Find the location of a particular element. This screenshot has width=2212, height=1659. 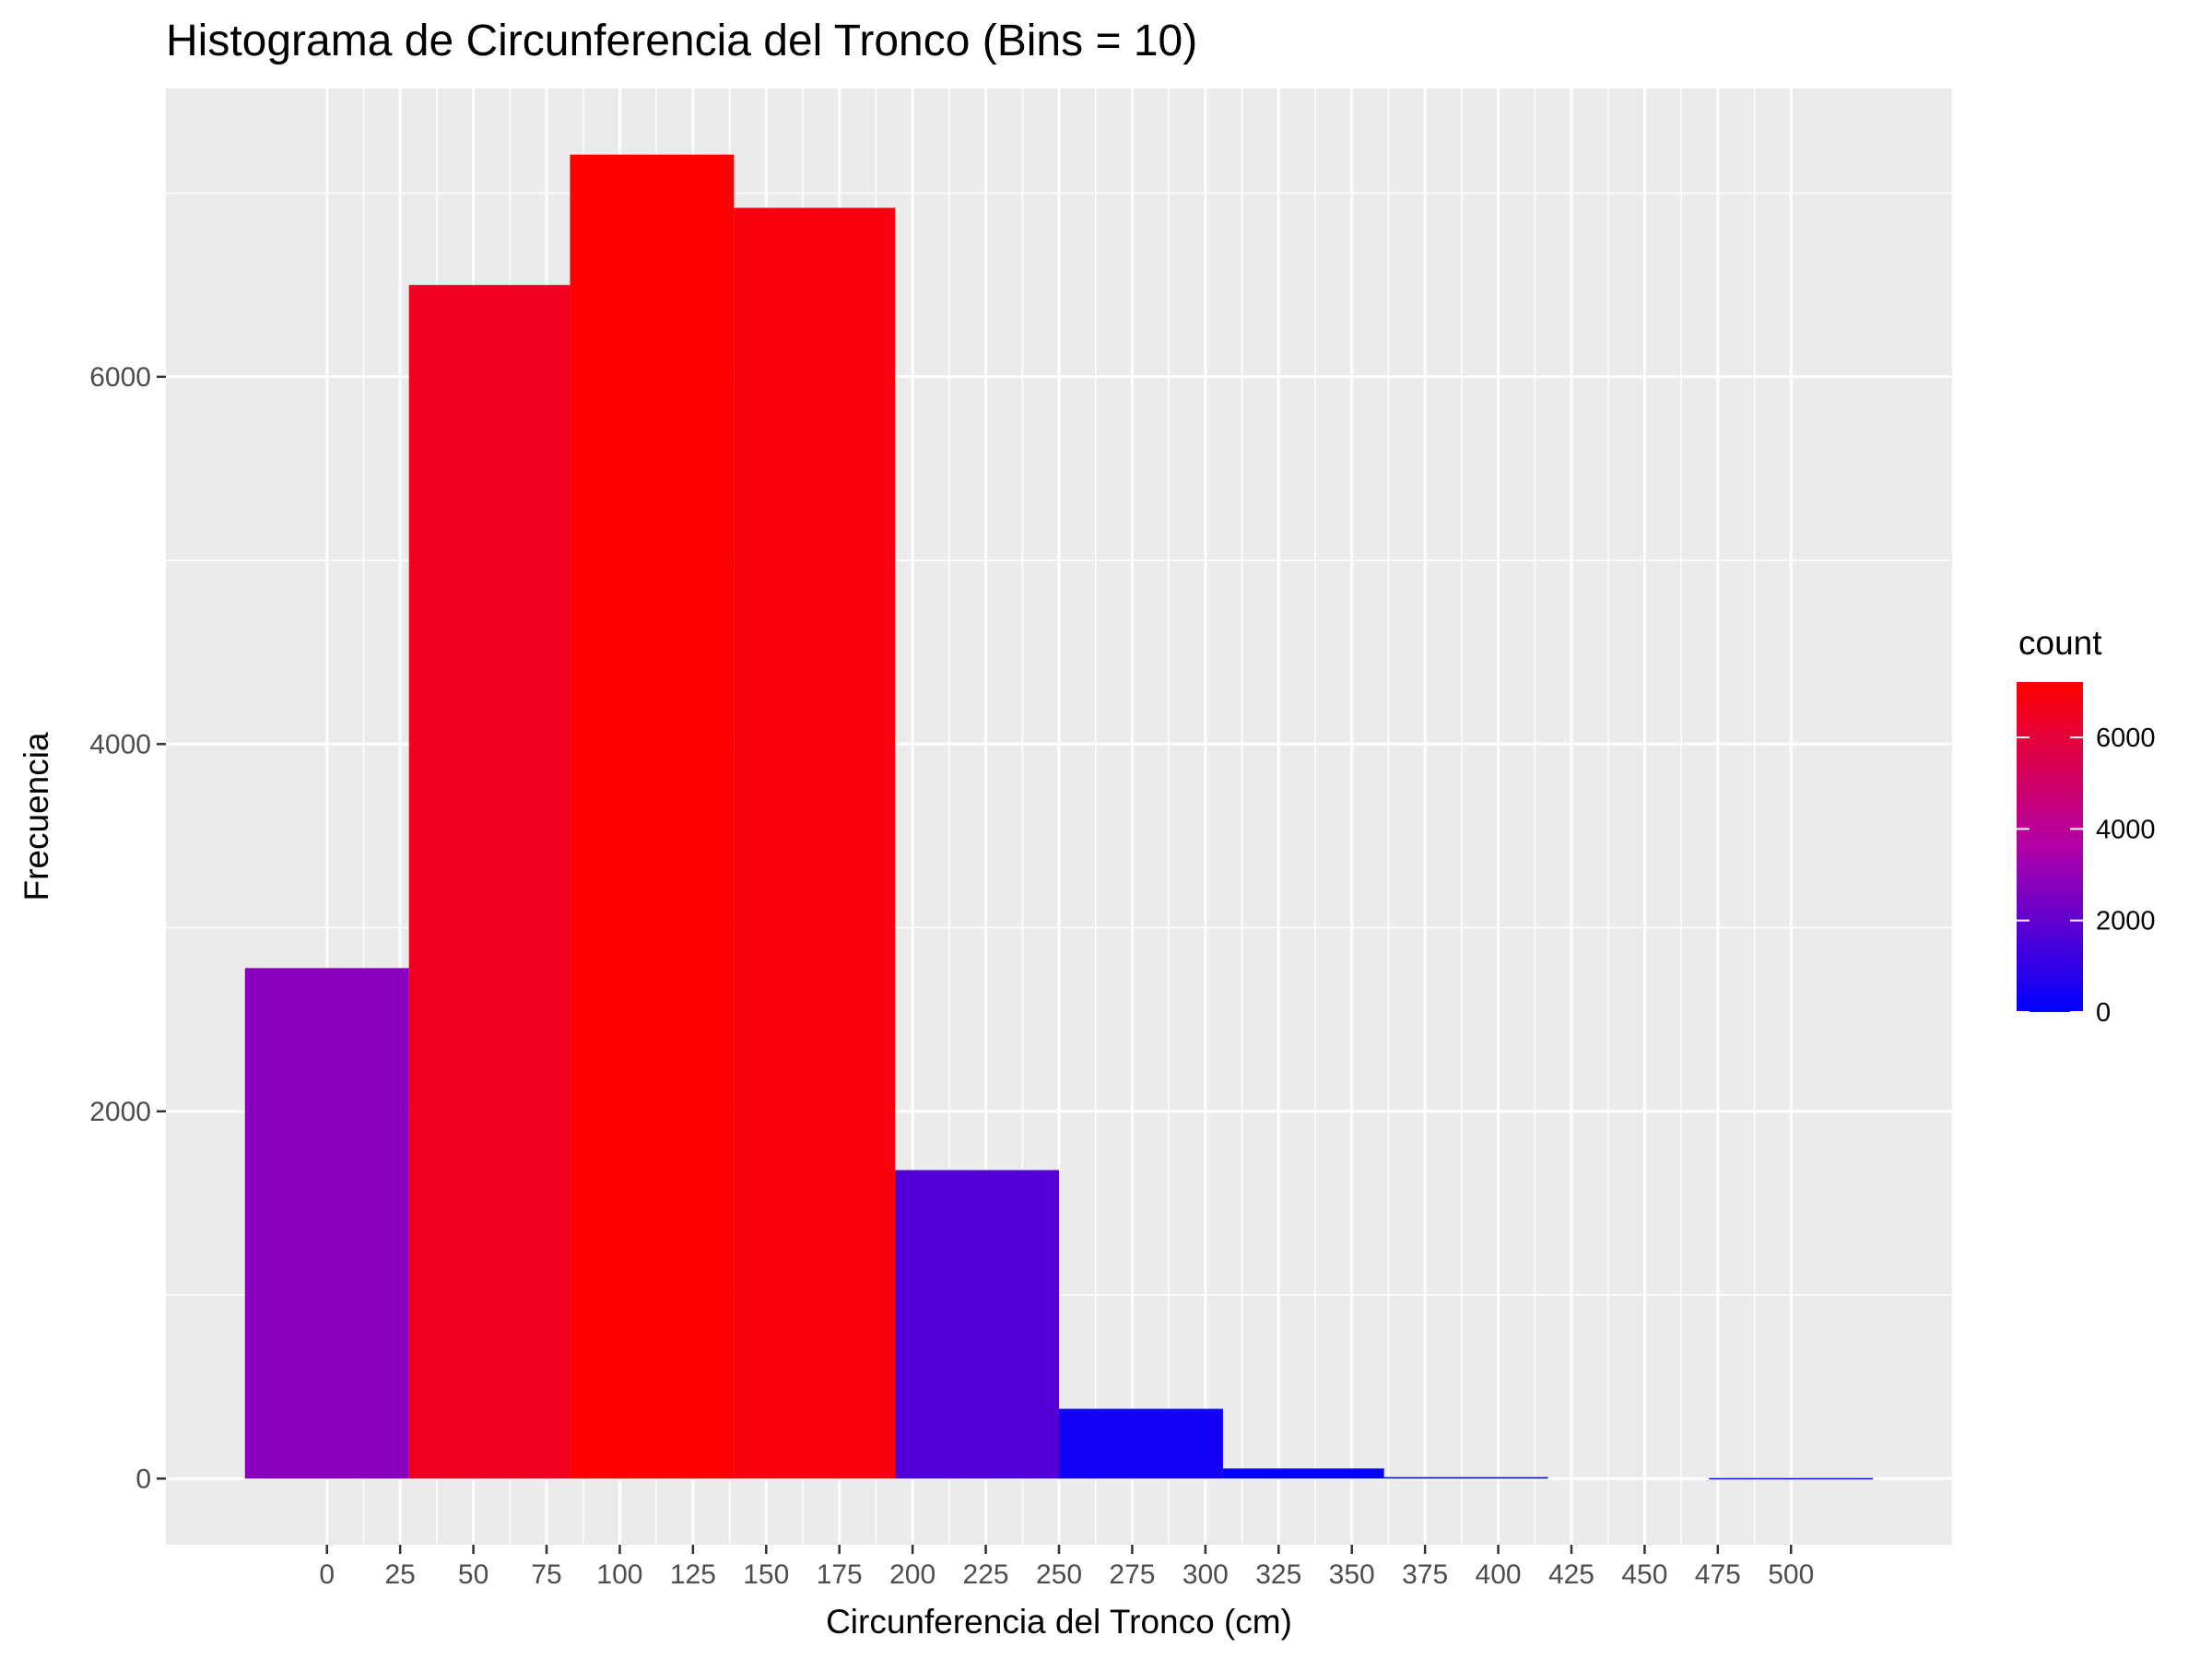

x-tick-label: 400 is located at coordinates (1499, 1574).